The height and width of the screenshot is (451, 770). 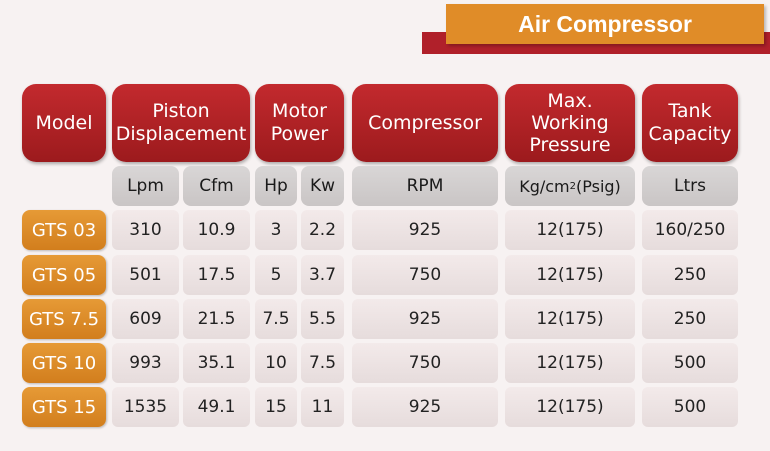 I want to click on row-model: GTS 10, so click(x=64, y=363).